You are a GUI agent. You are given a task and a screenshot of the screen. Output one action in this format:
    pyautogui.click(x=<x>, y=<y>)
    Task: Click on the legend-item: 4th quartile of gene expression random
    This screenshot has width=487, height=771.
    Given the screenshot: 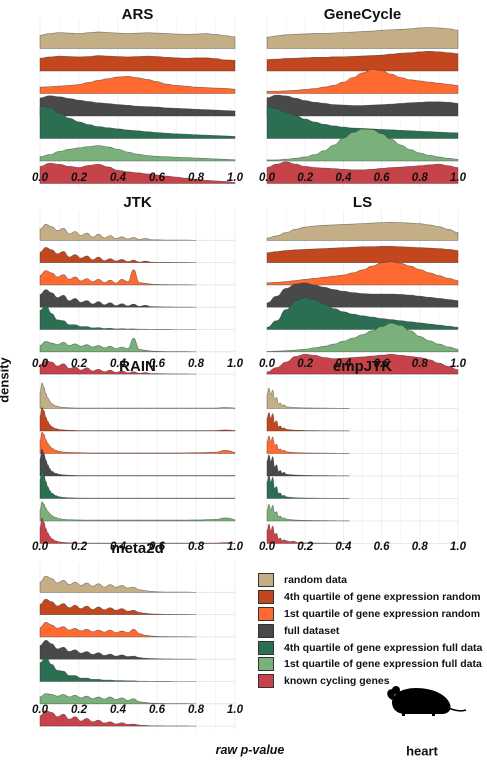 What is the action you would take?
    pyautogui.click(x=372, y=597)
    